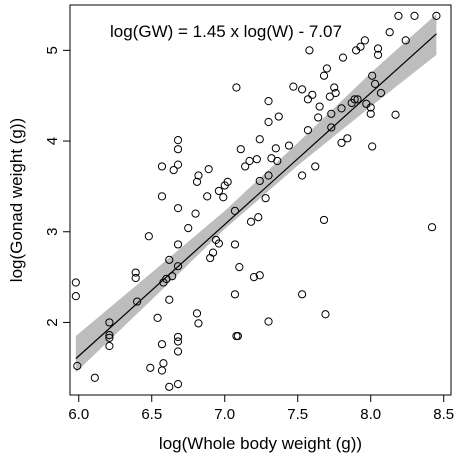 This screenshot has height=461, width=459. I want to click on x-tick-label: 8.0, so click(370, 414).